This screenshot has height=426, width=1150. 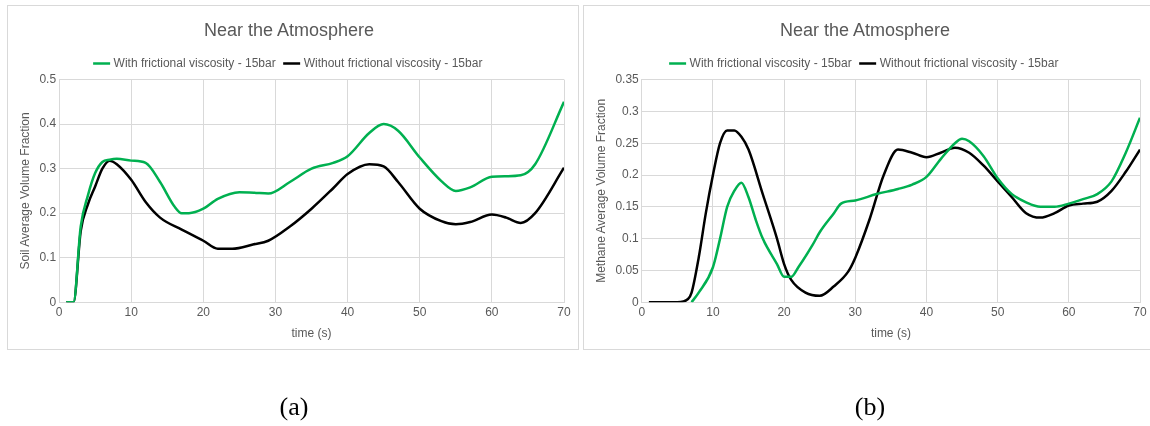 I want to click on y-axis-title: Methane Average Volume Fraction, so click(x=600, y=190).